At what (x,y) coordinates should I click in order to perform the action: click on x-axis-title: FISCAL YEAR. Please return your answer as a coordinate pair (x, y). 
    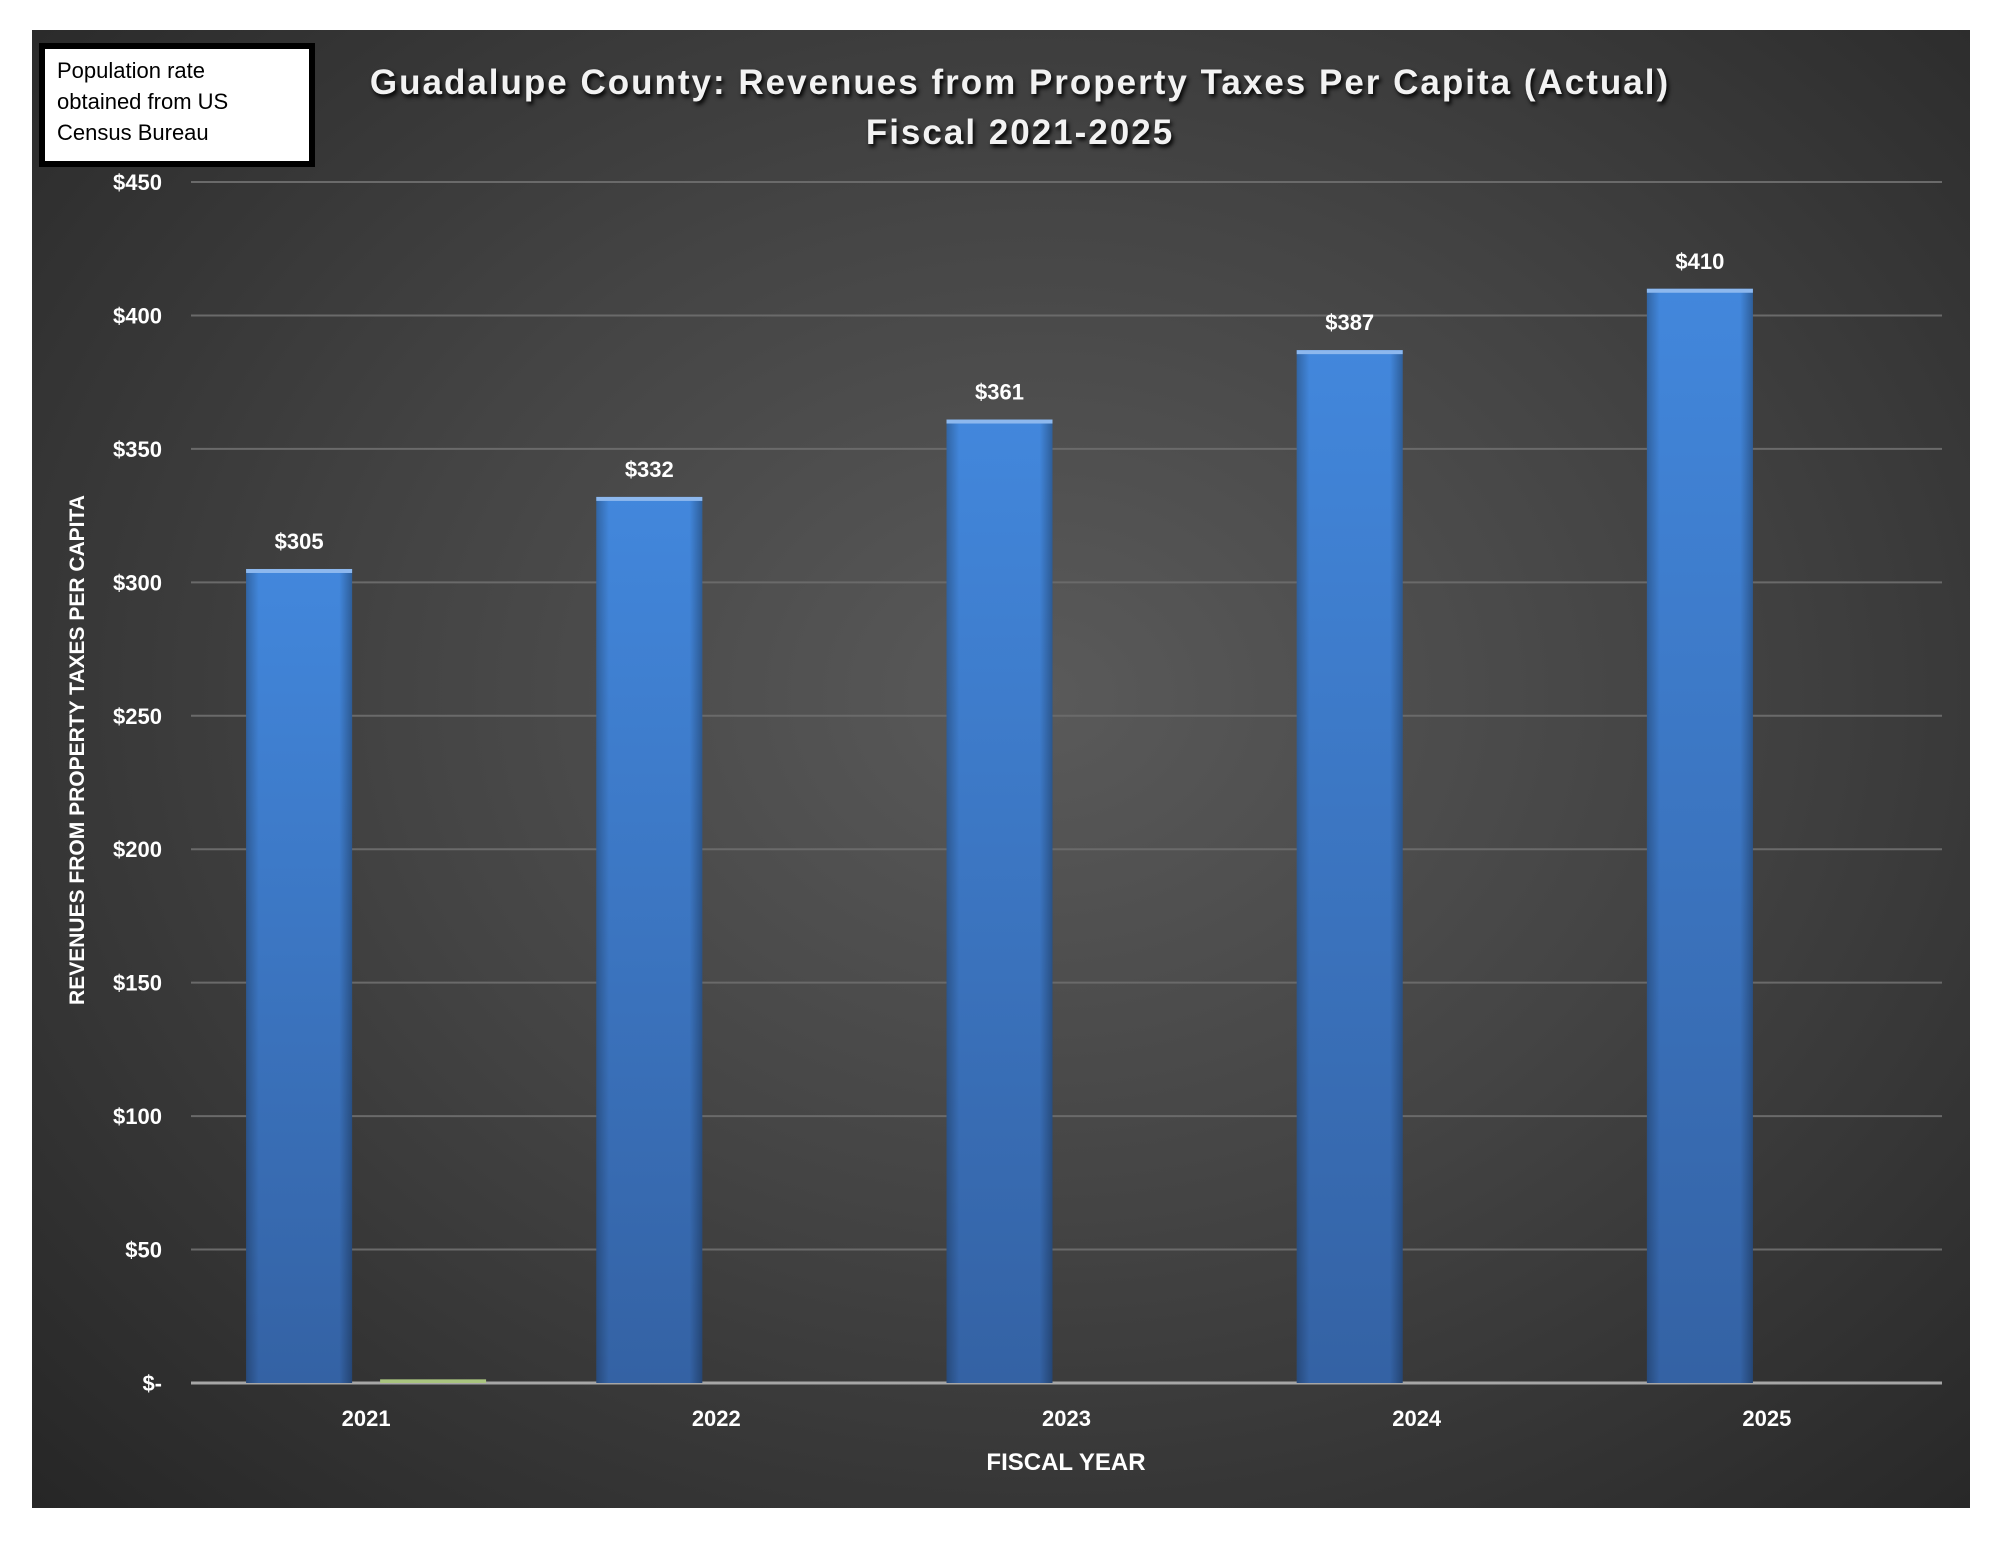
    Looking at the image, I should click on (1065, 1462).